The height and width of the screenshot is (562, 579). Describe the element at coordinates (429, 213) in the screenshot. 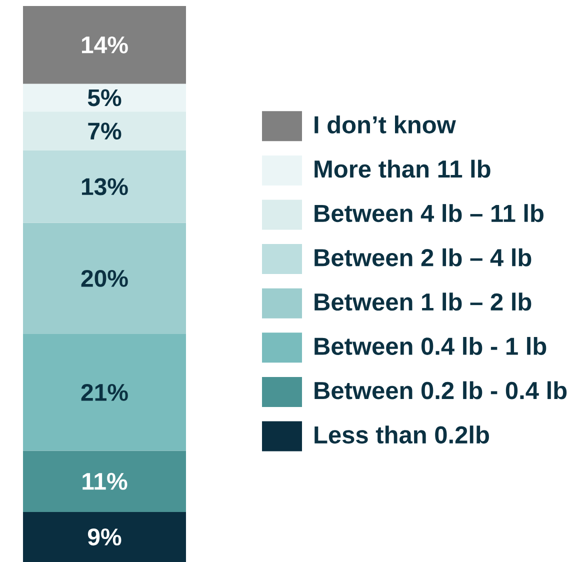

I see `legend-label: Between 4 lb – 11 lb` at that location.